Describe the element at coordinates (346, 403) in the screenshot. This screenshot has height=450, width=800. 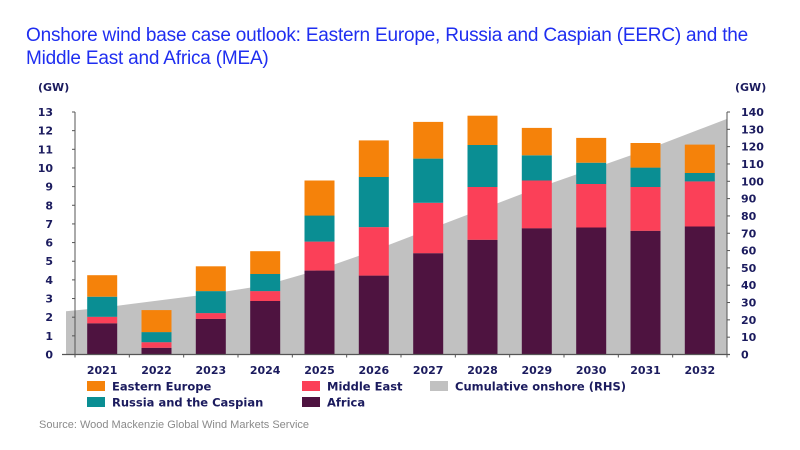
I see `legend-label: Africa` at that location.